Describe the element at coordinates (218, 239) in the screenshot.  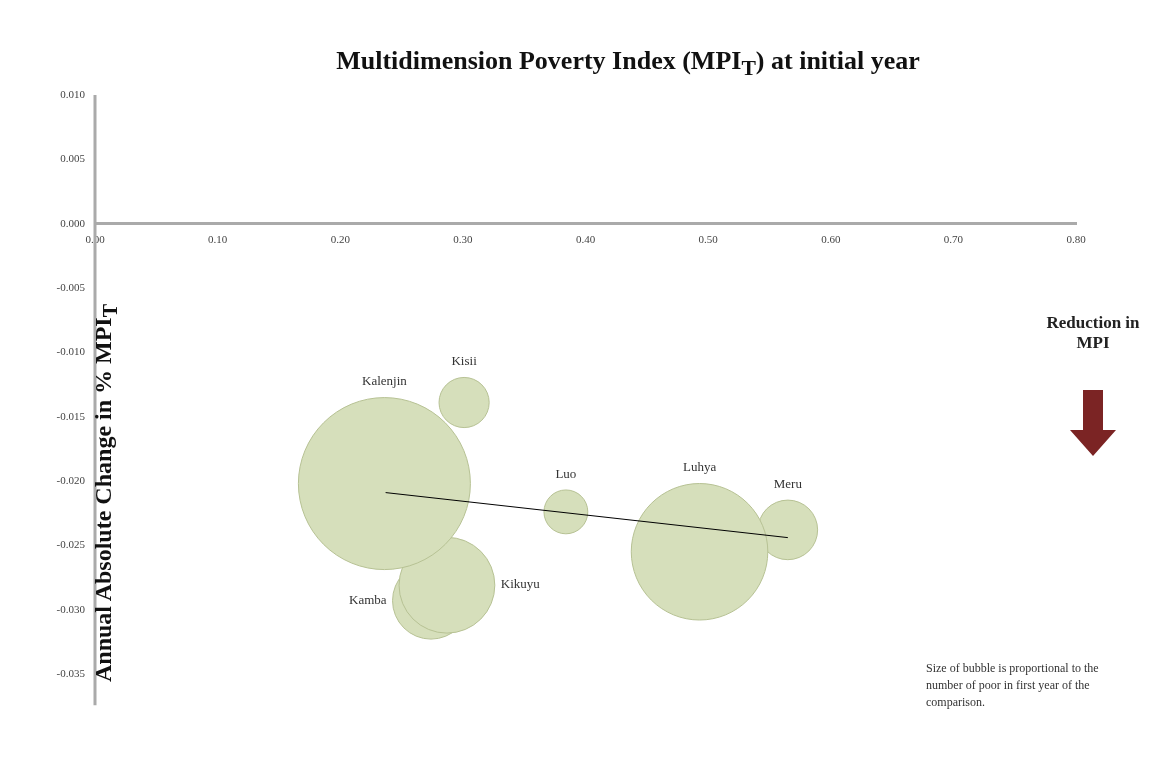
I see `x-tick-label: 0.10` at that location.